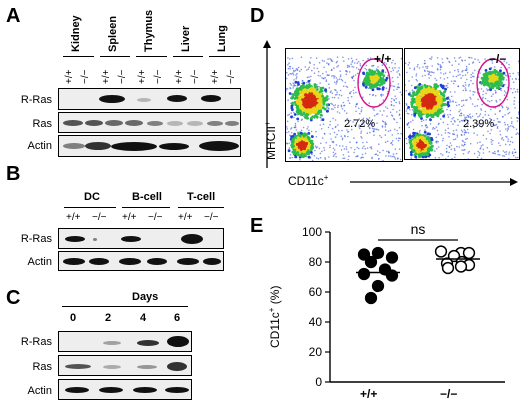 This screenshot has height=402, width=520. I want to click on panel-a-tissue-liver: Liver, so click(185, 38).